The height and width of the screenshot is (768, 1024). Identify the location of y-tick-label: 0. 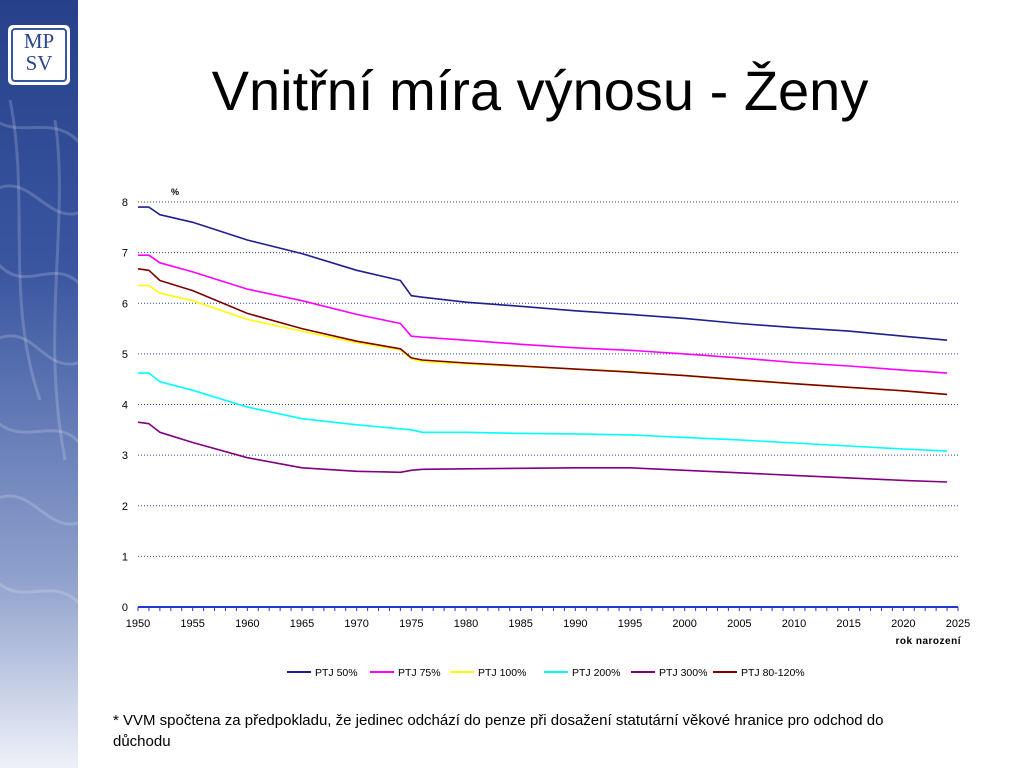
(125, 608).